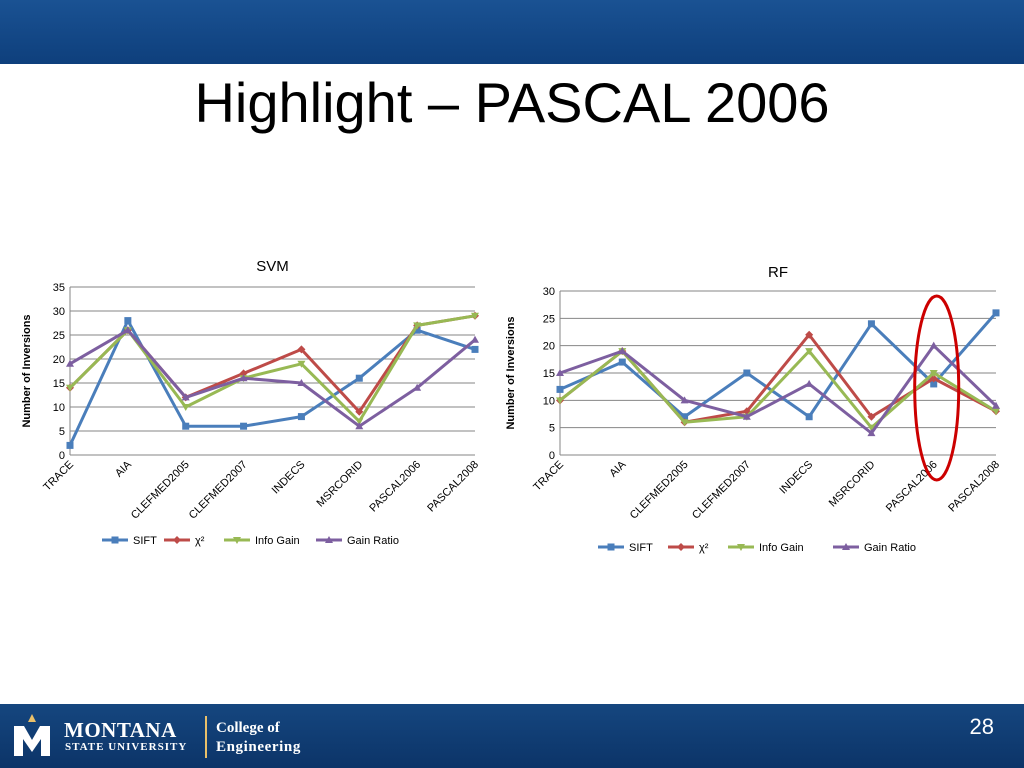  I want to click on y-tick-label: 30, so click(59, 312).